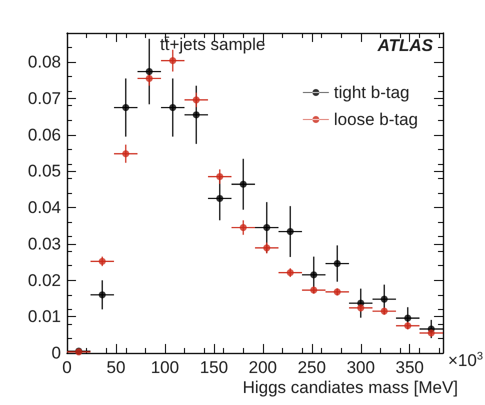  I want to click on x-tick-label: 150, so click(214, 367).